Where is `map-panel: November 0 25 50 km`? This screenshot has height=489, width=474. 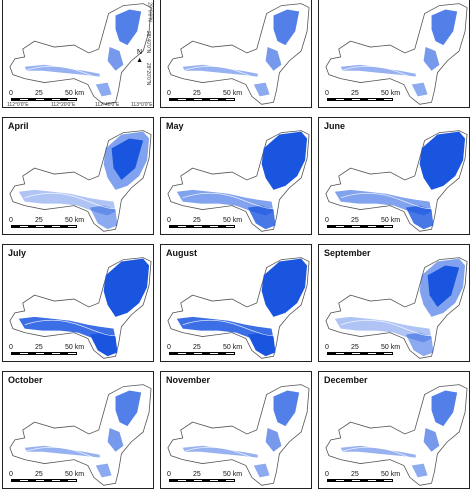 map-panel: November 0 25 50 km is located at coordinates (236, 430).